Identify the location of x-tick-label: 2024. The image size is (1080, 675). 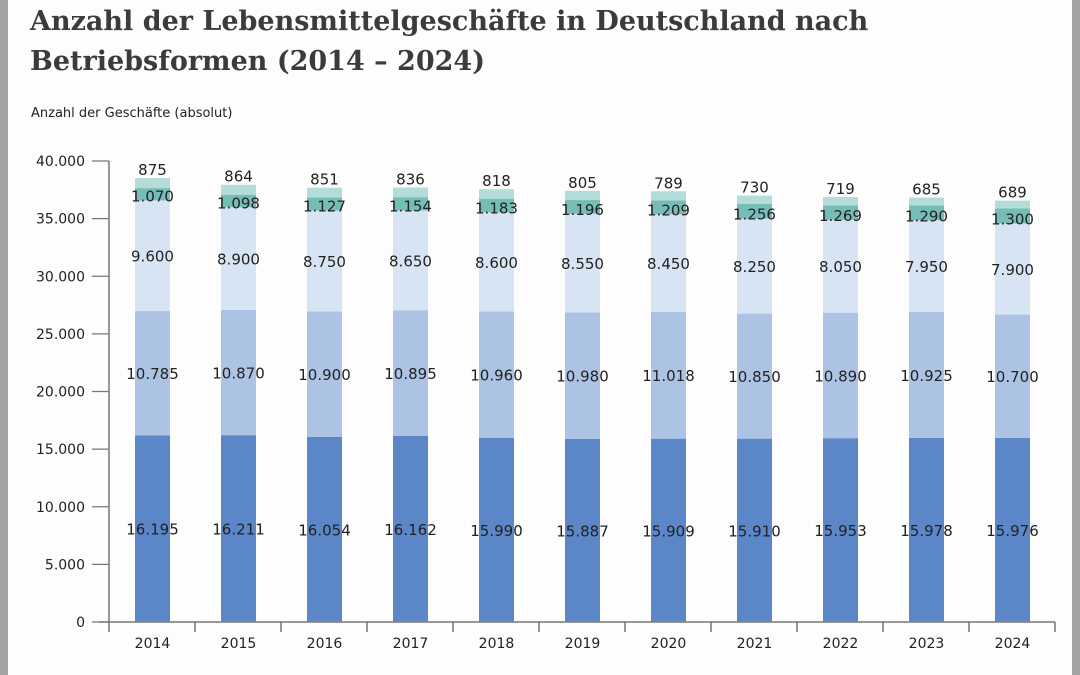
(1013, 644).